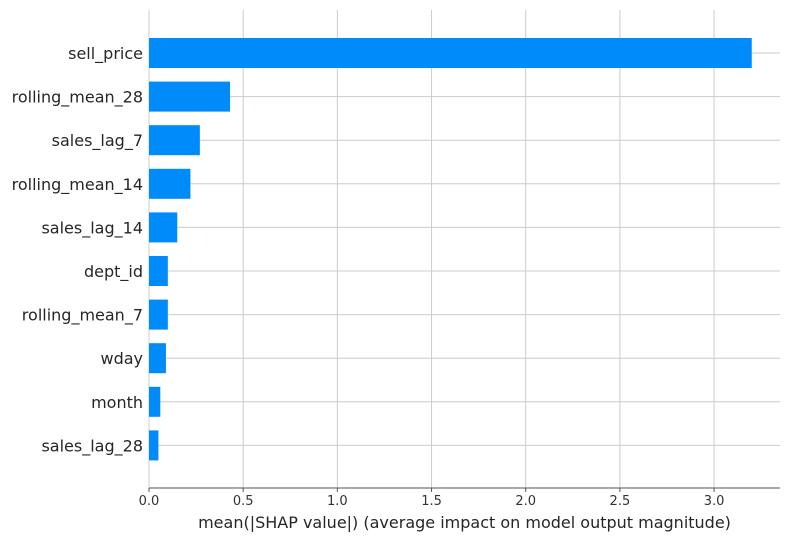  Describe the element at coordinates (113, 272) in the screenshot. I see `category-label: dept_id` at that location.